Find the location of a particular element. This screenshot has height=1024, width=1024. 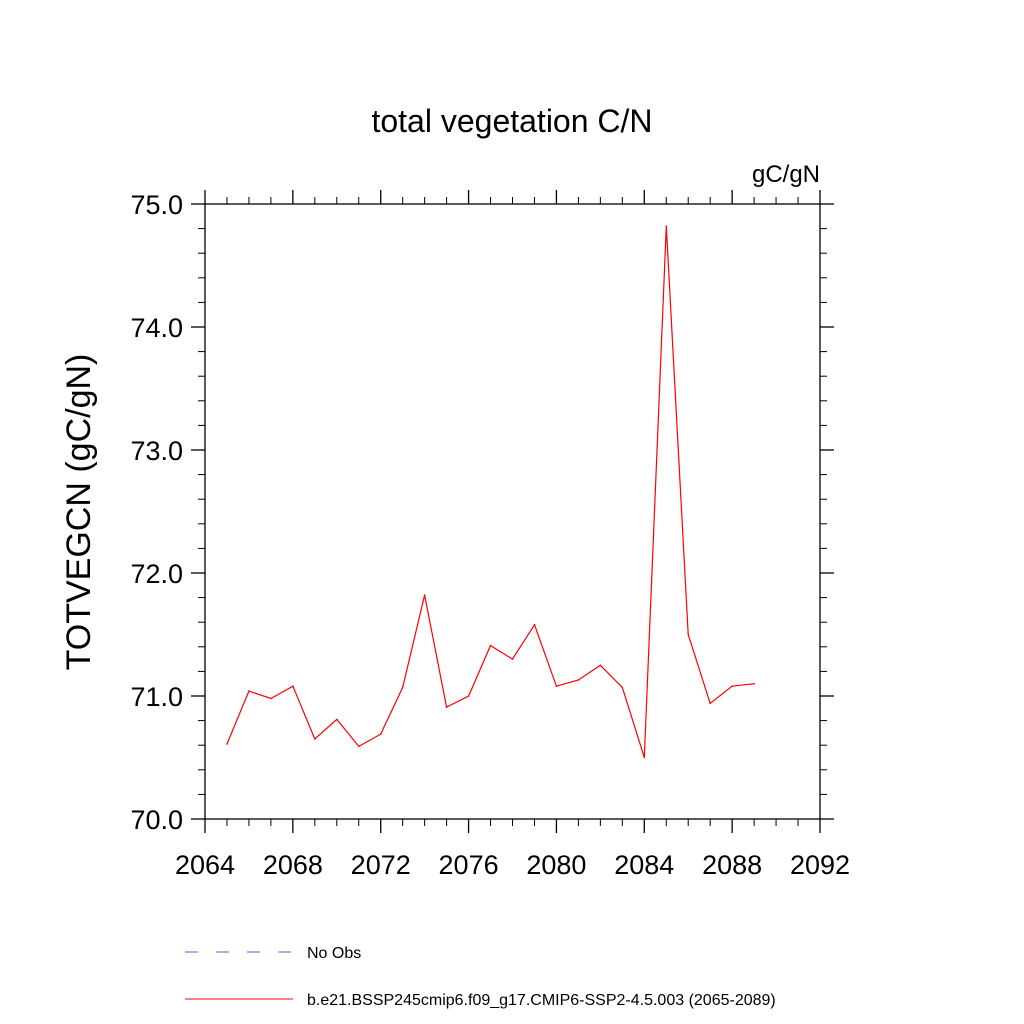

x-tick-label: 2076 is located at coordinates (469, 865).